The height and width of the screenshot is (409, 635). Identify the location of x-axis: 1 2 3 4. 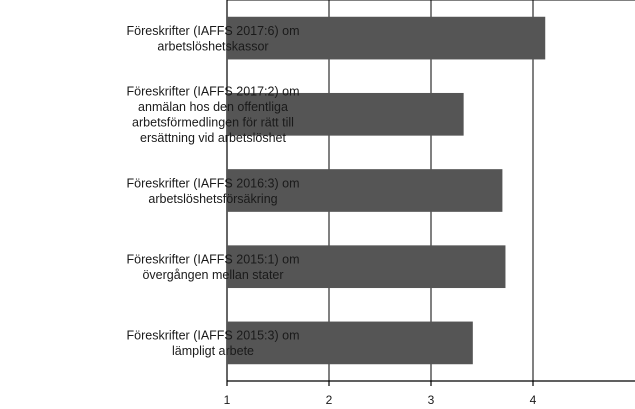
(380, 394).